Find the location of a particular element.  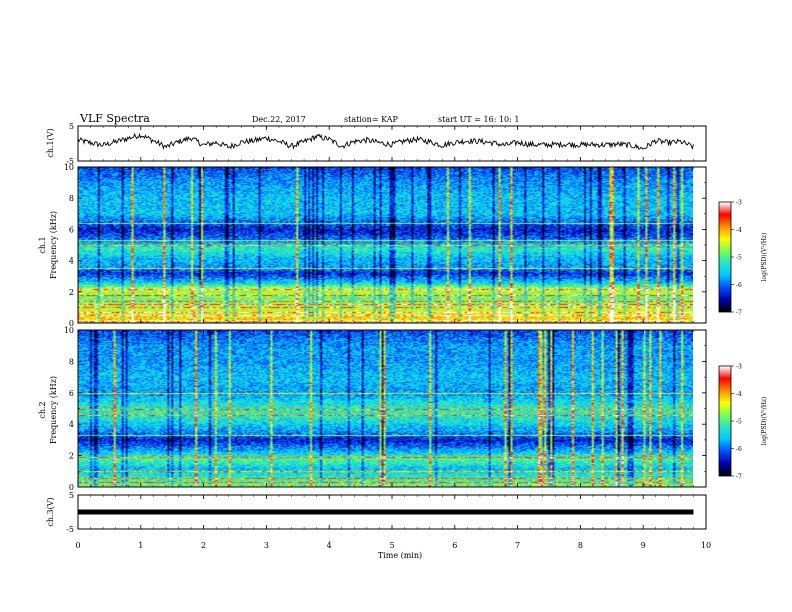

station-label: station= KAP is located at coordinates (371, 119).